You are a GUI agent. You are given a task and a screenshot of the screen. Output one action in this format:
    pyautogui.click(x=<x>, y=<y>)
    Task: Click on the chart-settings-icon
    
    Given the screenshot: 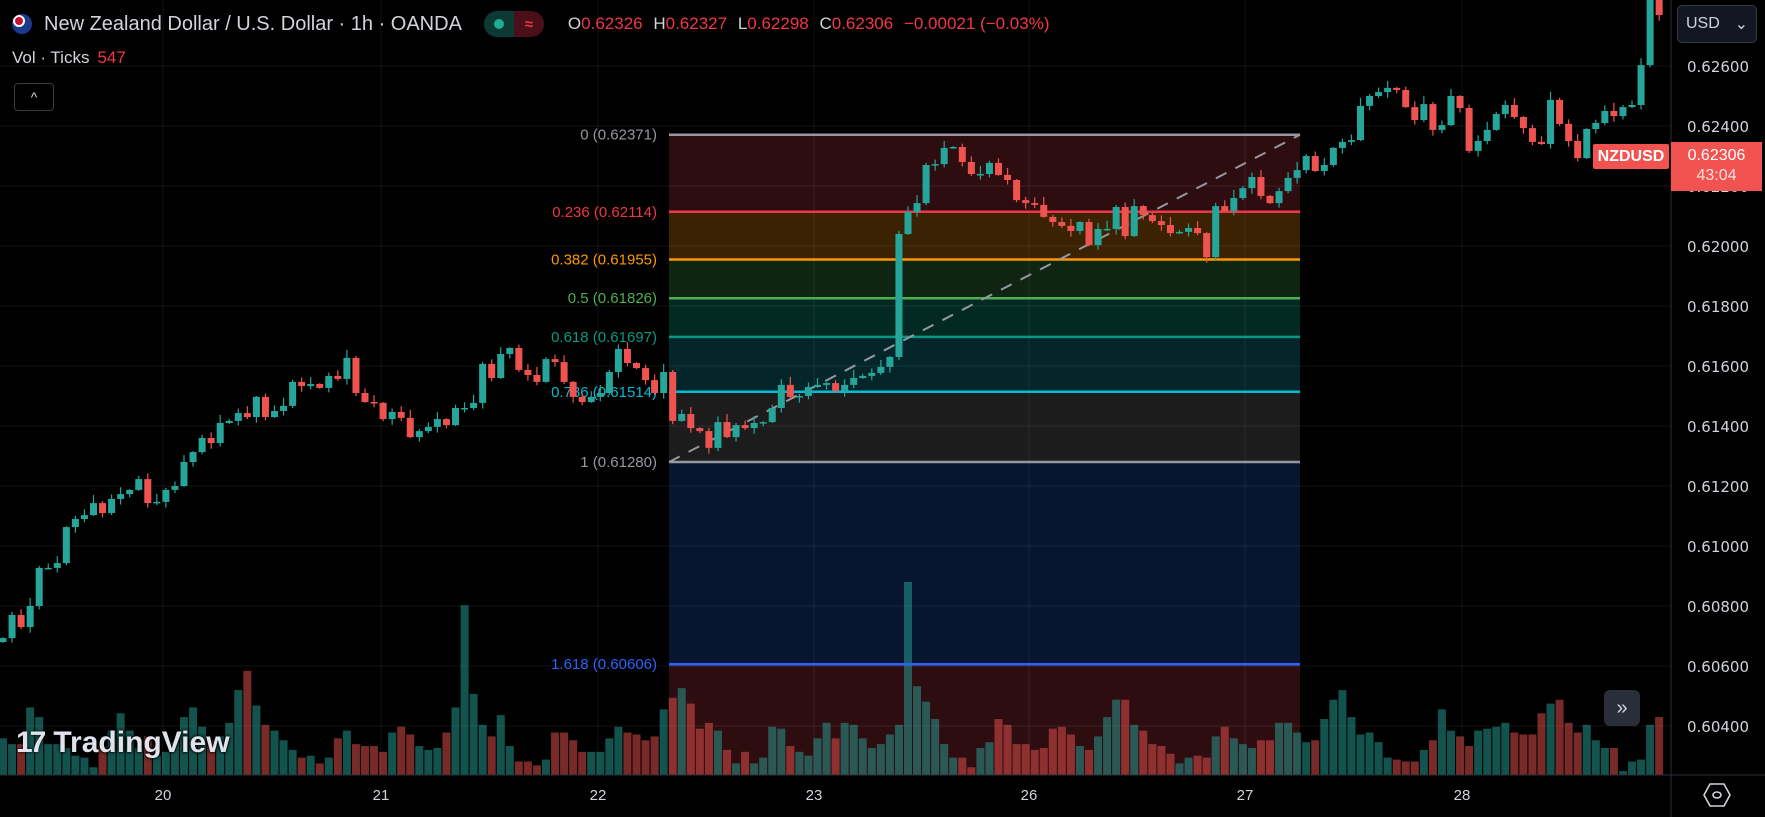 What is the action you would take?
    pyautogui.click(x=1717, y=795)
    